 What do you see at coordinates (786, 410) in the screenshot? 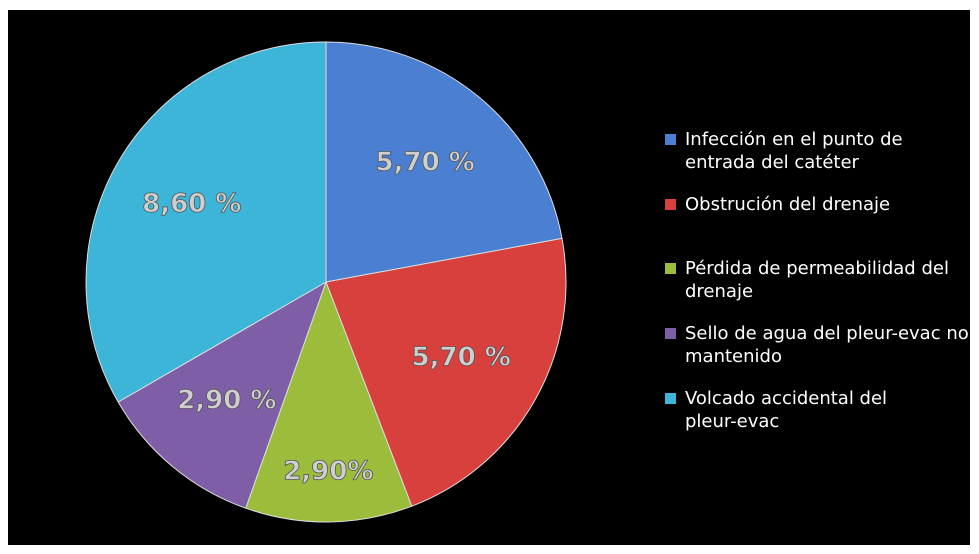
I see `legend-label: Volcado accidental del pleur-evac` at bounding box center [786, 410].